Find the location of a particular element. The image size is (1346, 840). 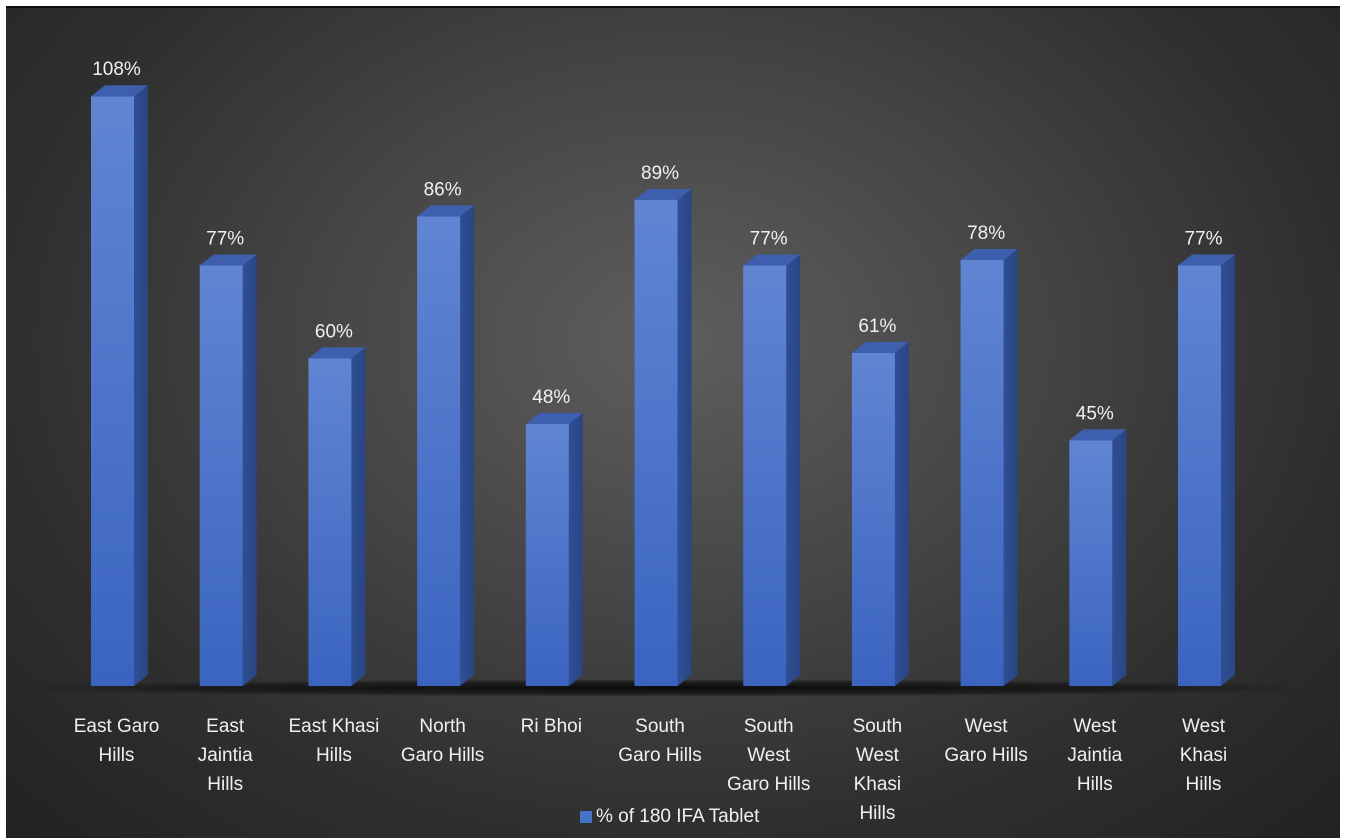

category-label: North Garo Hills is located at coordinates (442, 741).